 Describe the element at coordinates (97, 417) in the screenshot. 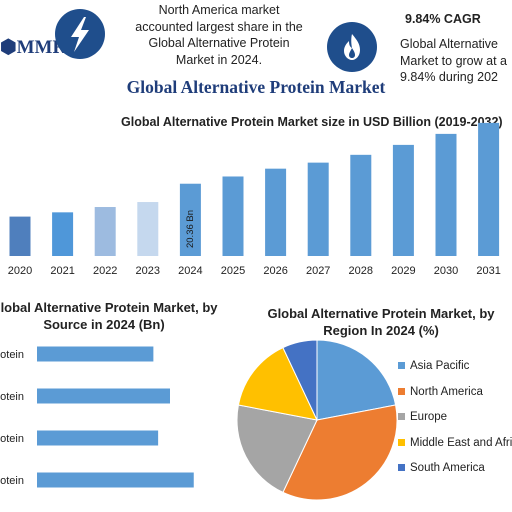

I see `source-chart: otein rotein rotein rotein` at that location.